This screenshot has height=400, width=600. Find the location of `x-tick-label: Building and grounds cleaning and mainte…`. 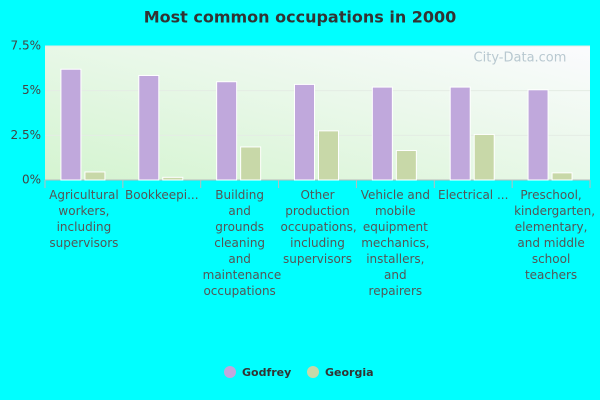

x-tick-label: Building and grounds cleaning and mainte… is located at coordinates (242, 243).